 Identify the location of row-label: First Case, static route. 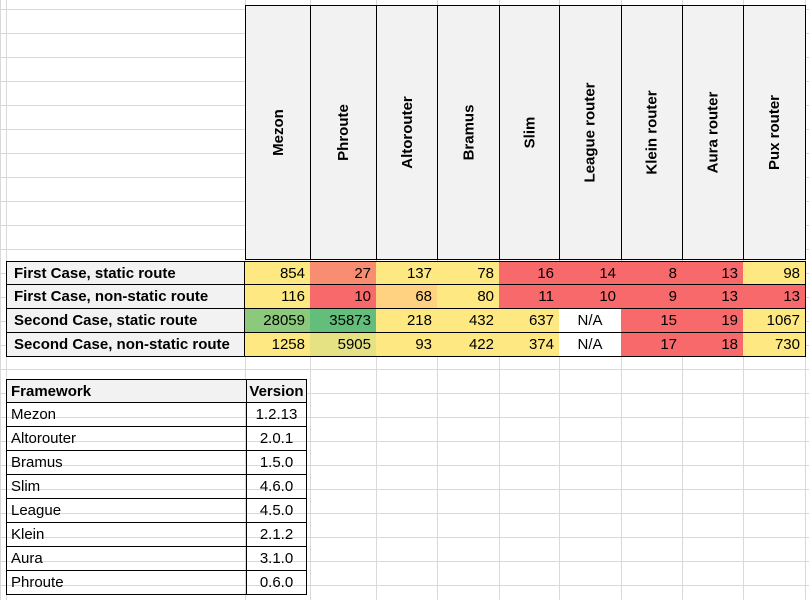
(125, 273).